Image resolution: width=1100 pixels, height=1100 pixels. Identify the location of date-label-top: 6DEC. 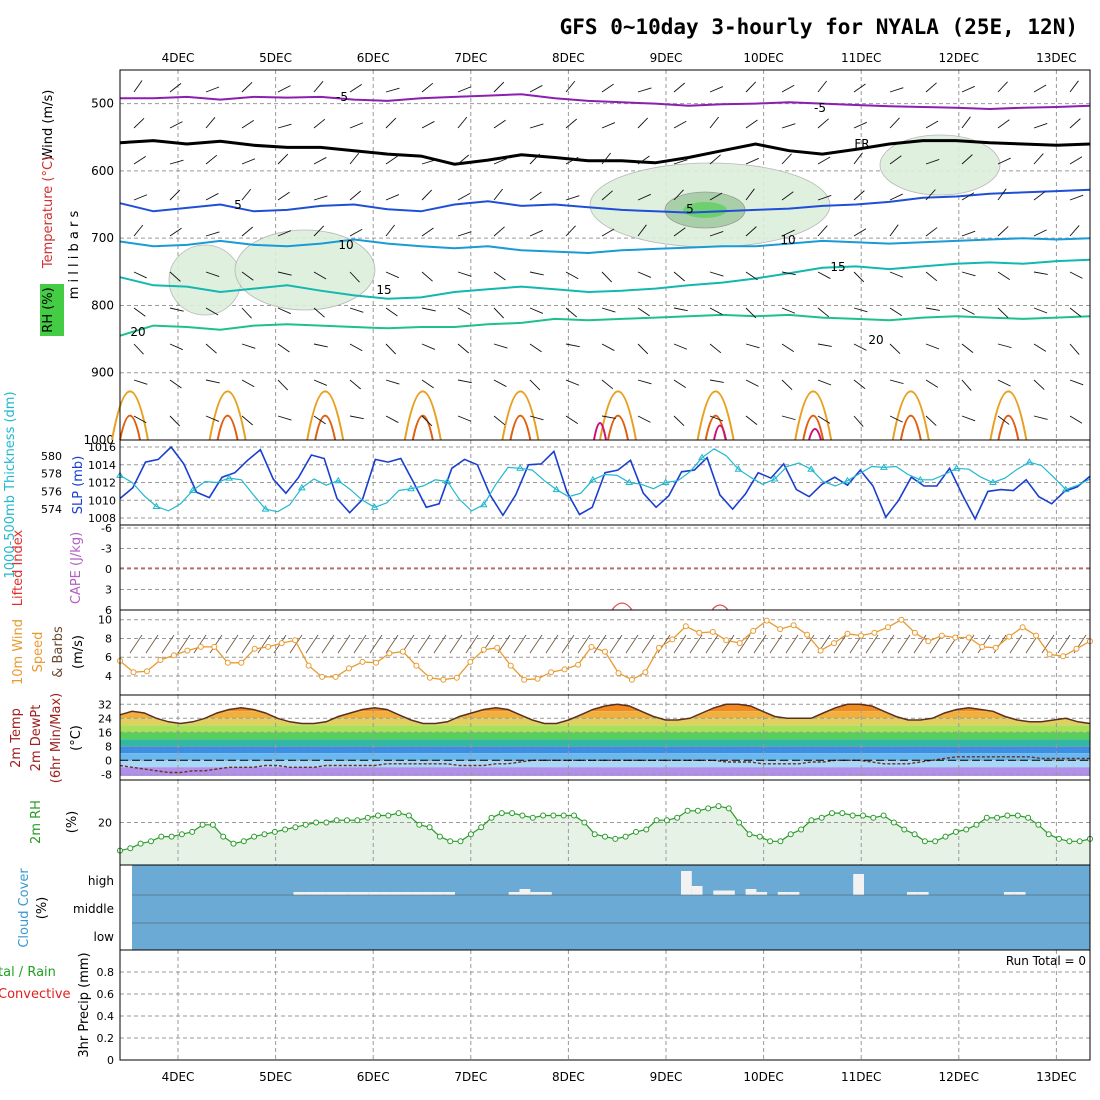
(373, 58).